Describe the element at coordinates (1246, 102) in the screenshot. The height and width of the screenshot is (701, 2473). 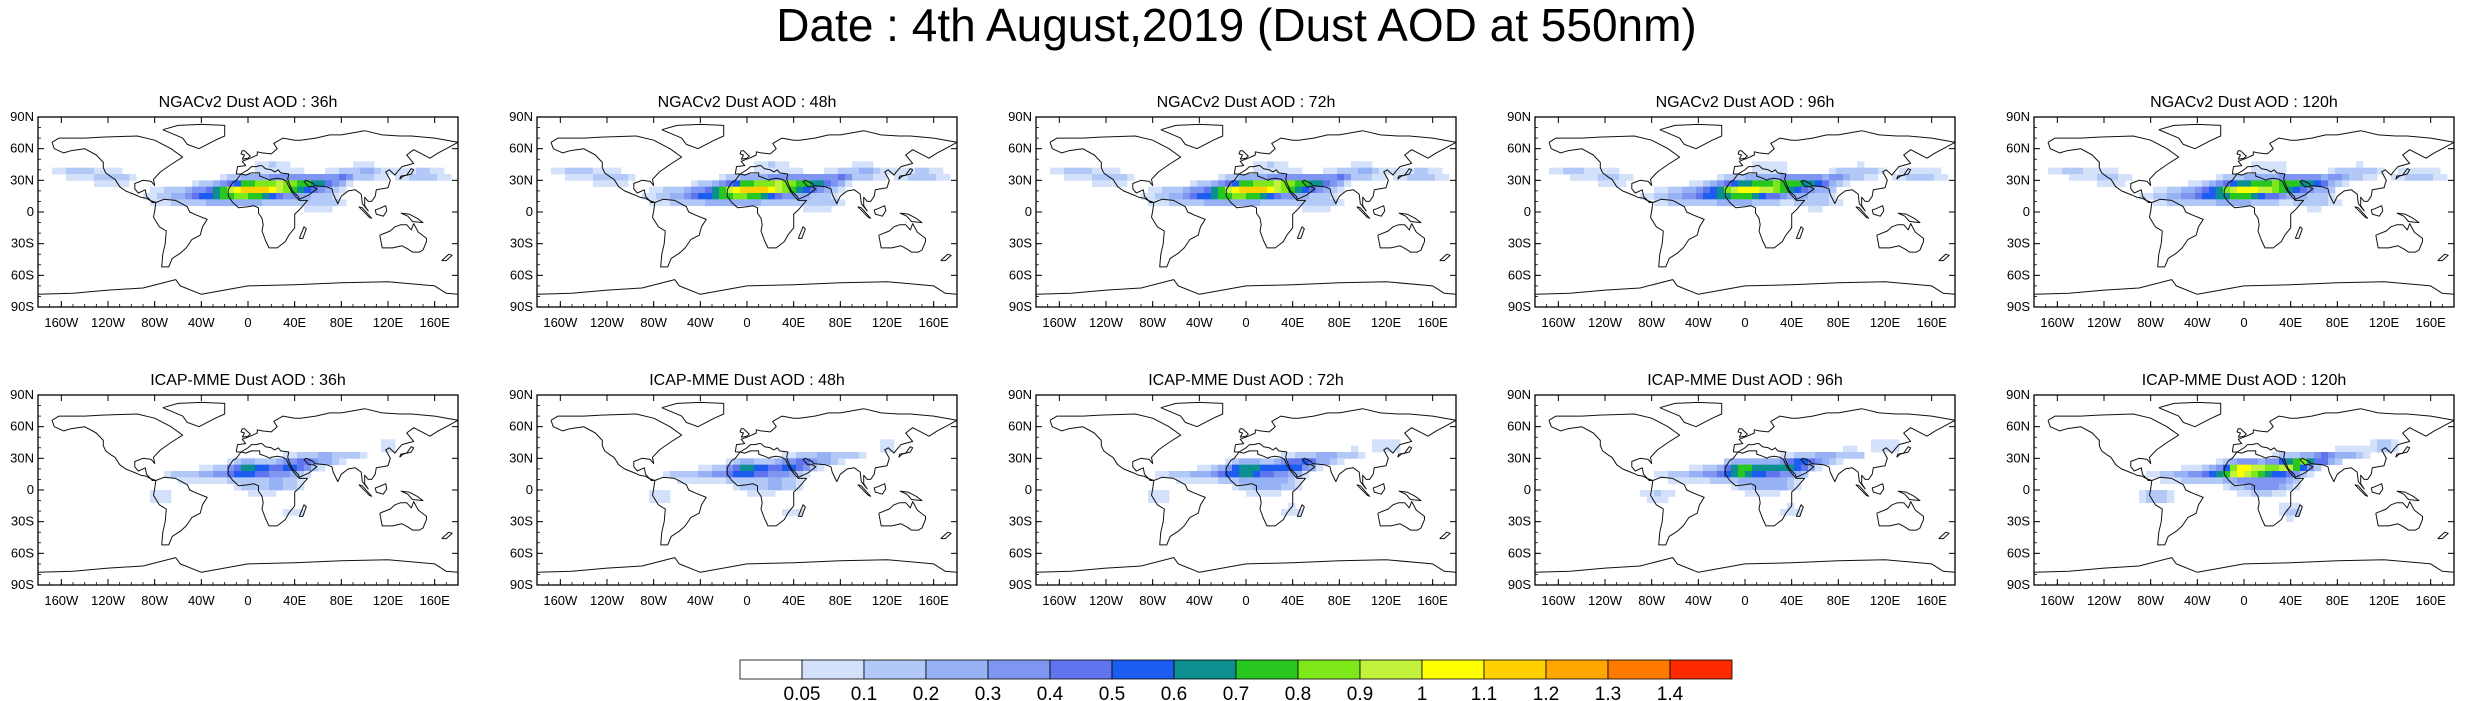
I see `panel-title: NGACv2 Dust AOD : 72h` at that location.